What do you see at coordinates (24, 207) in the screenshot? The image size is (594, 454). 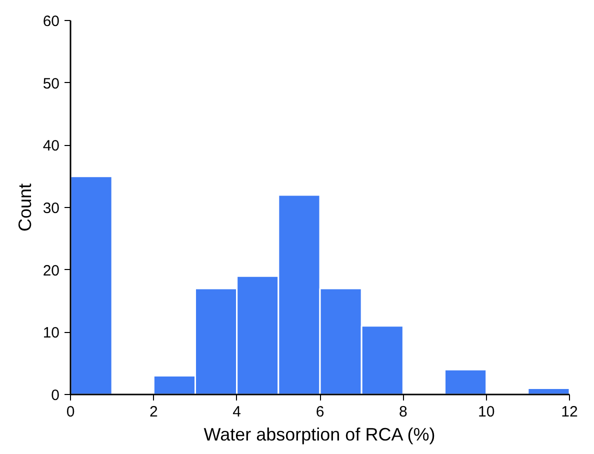 I see `y-axis-title: Count` at bounding box center [24, 207].